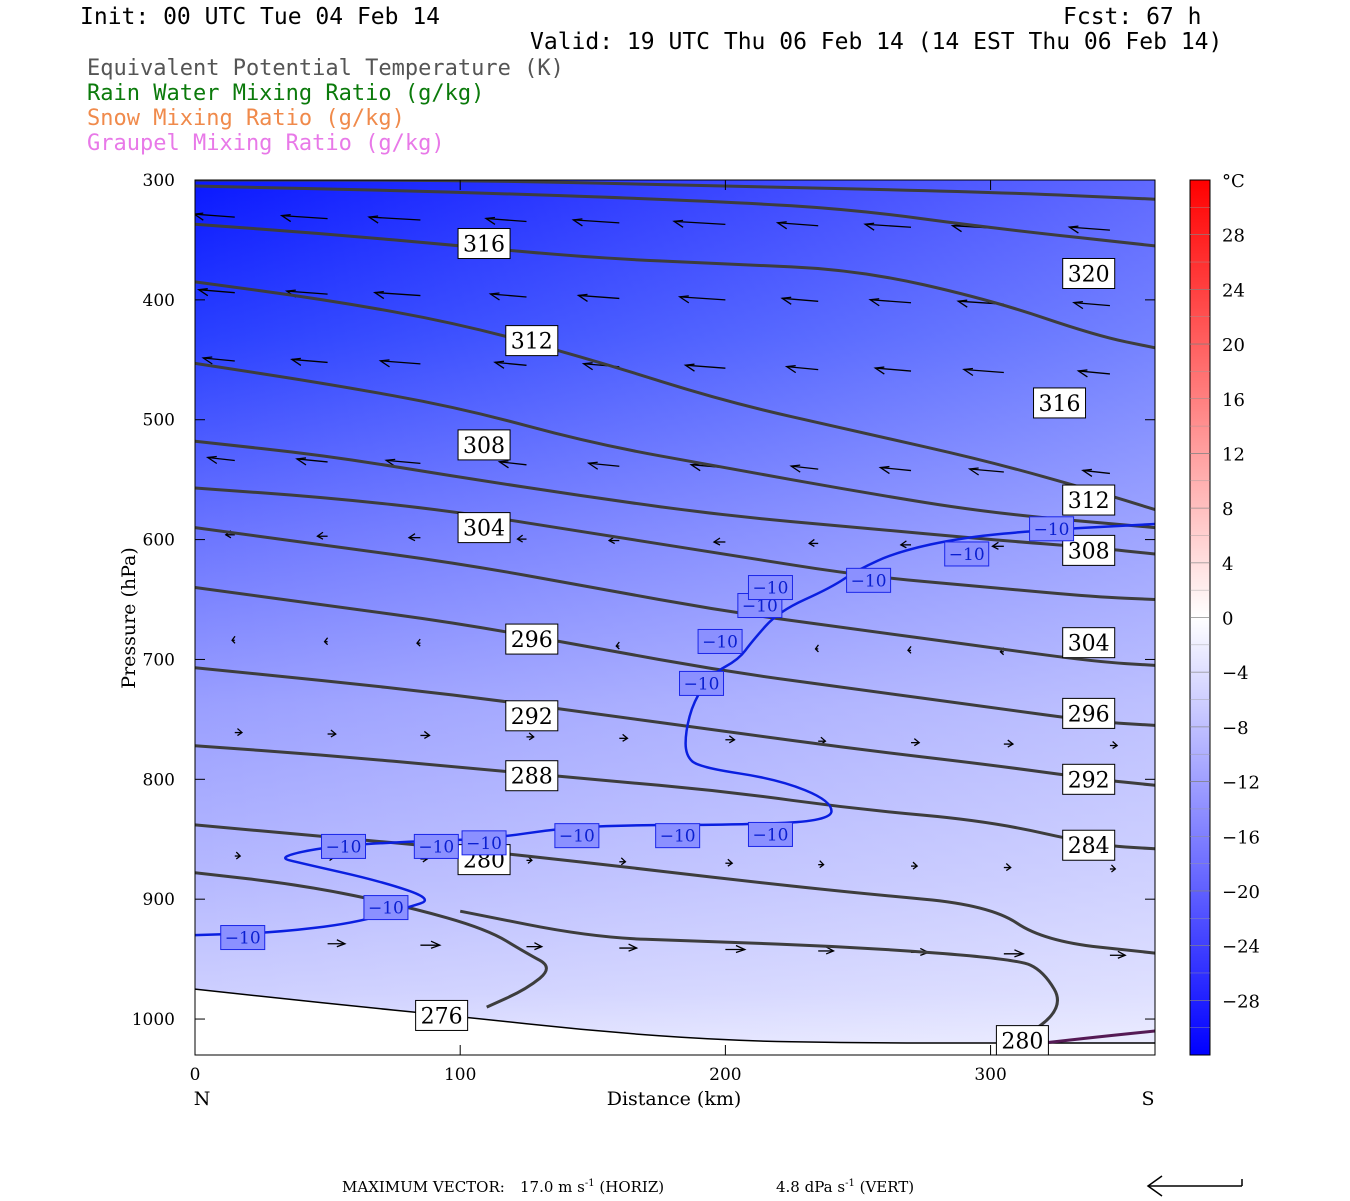 The image size is (1350, 1201). I want to click on x-tick-label: 0, so click(195, 1075).